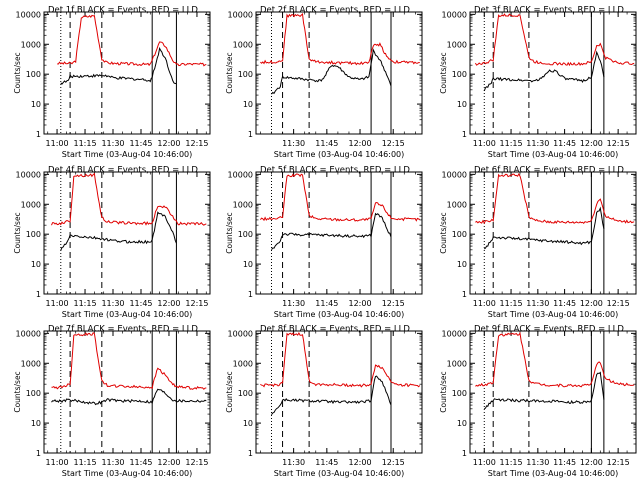  I want to click on panel-title: Det 9f BLACK = Events, RED = LLD, so click(549, 330).